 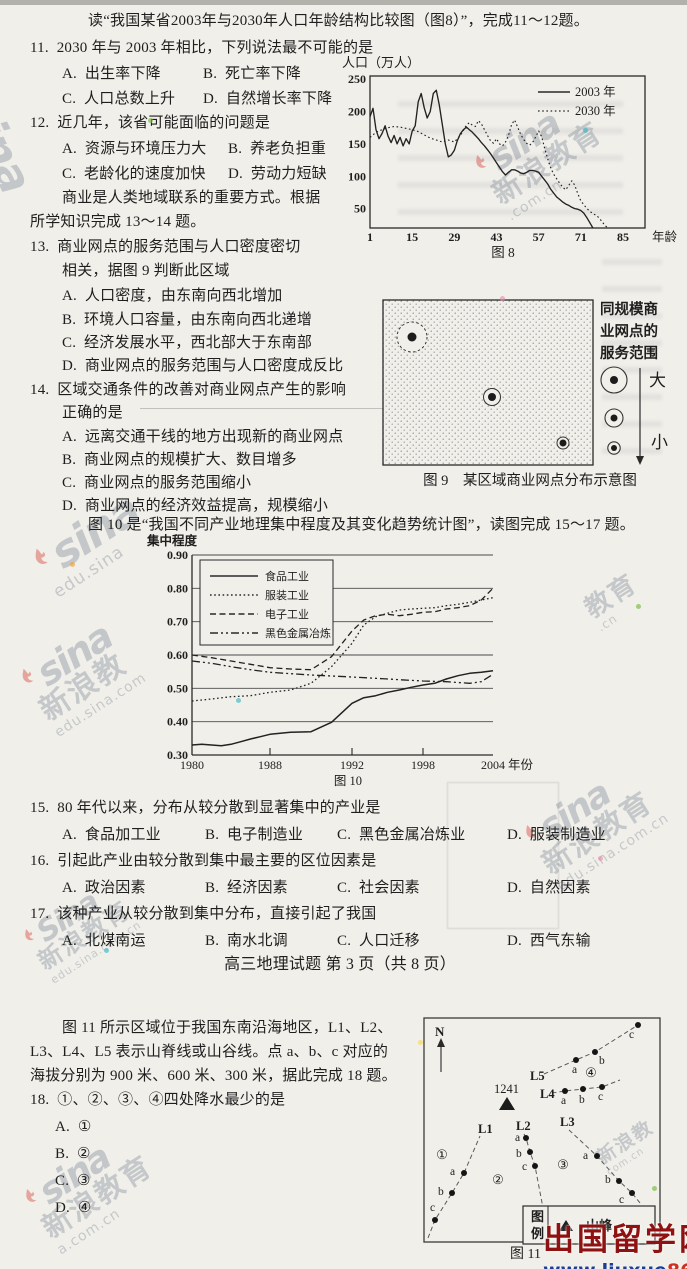 What do you see at coordinates (623, 237) in the screenshot?
I see `svg-text: 85` at bounding box center [623, 237].